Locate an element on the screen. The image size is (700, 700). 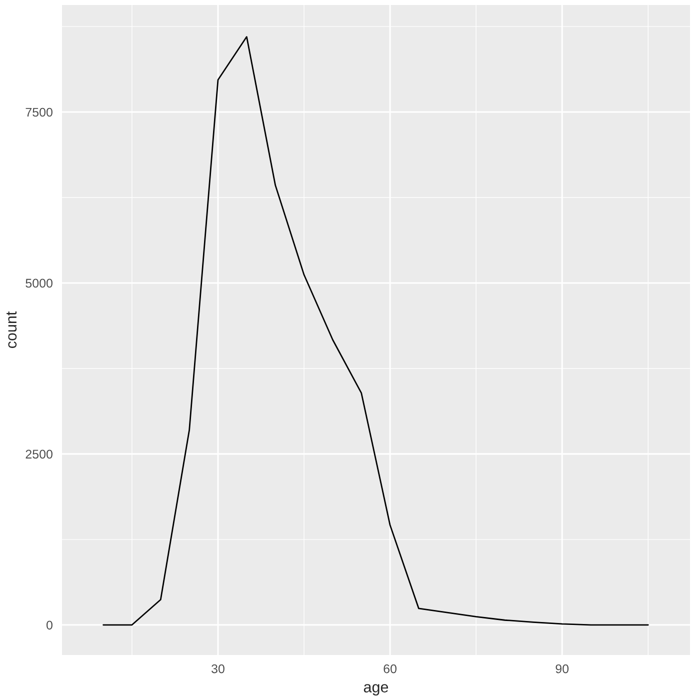
x-tick-label: 60 is located at coordinates (390, 669).